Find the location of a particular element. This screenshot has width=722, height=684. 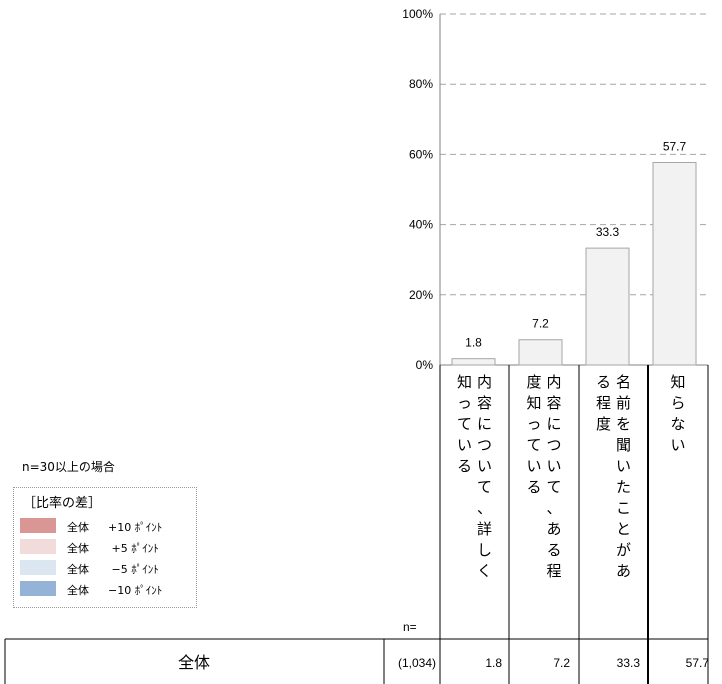

y-tick-label: 80% is located at coordinates (421, 84).